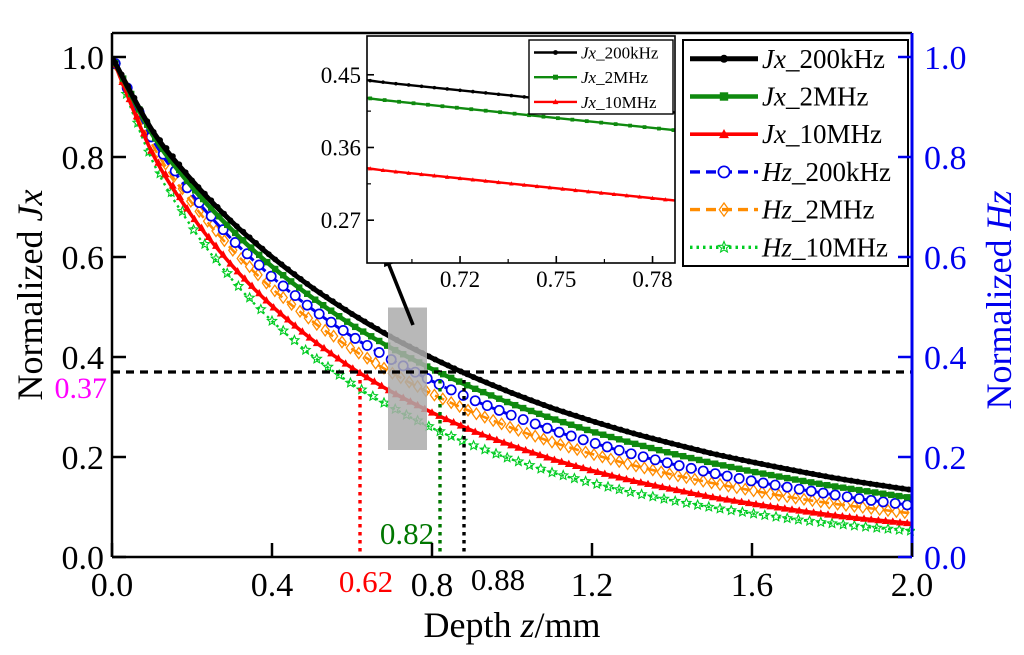 Image resolution: width=1024 pixels, height=655 pixels. I want to click on legend-label: Jx_10MHz, so click(822, 134).